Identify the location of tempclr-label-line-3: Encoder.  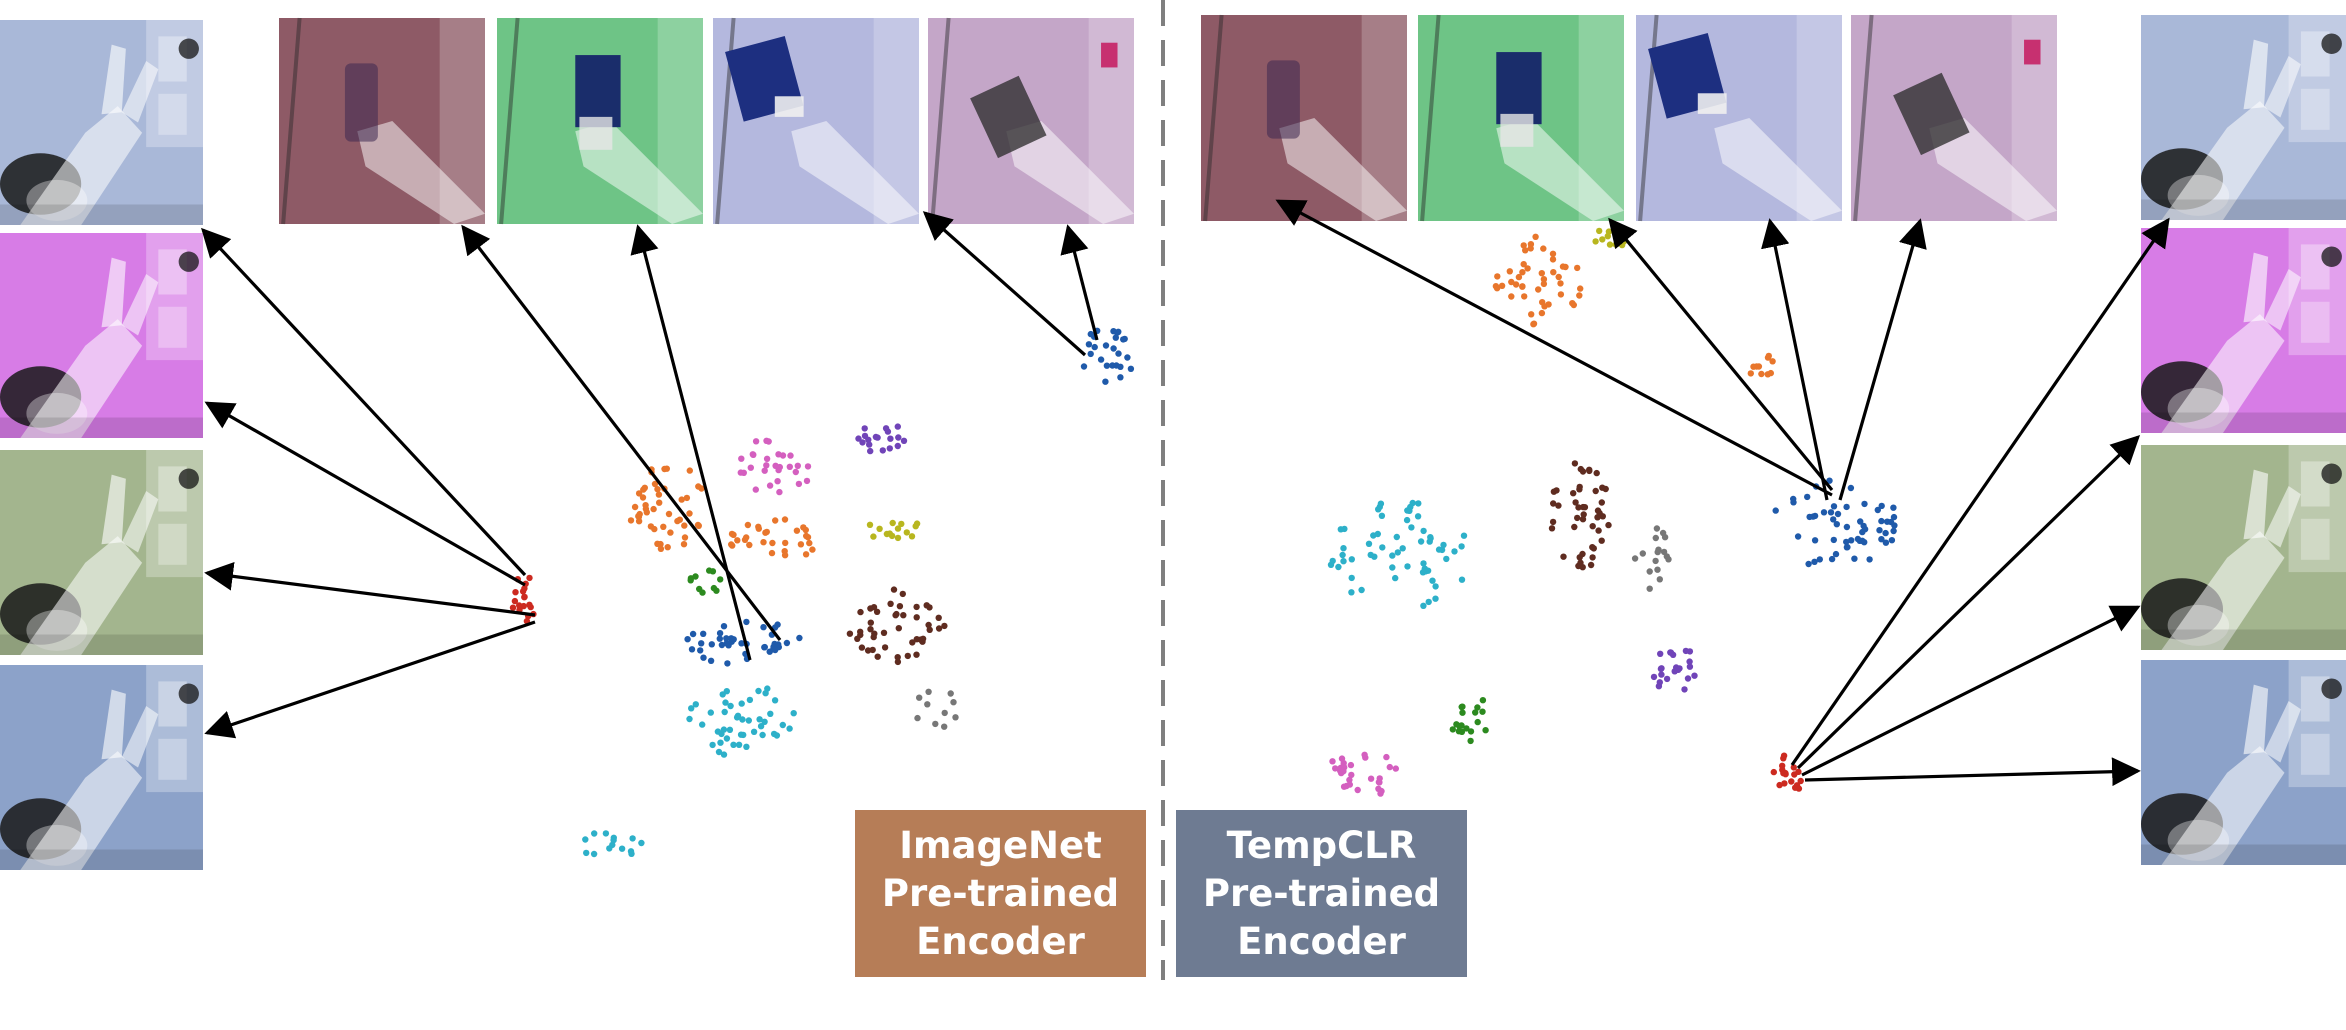
(1321, 941).